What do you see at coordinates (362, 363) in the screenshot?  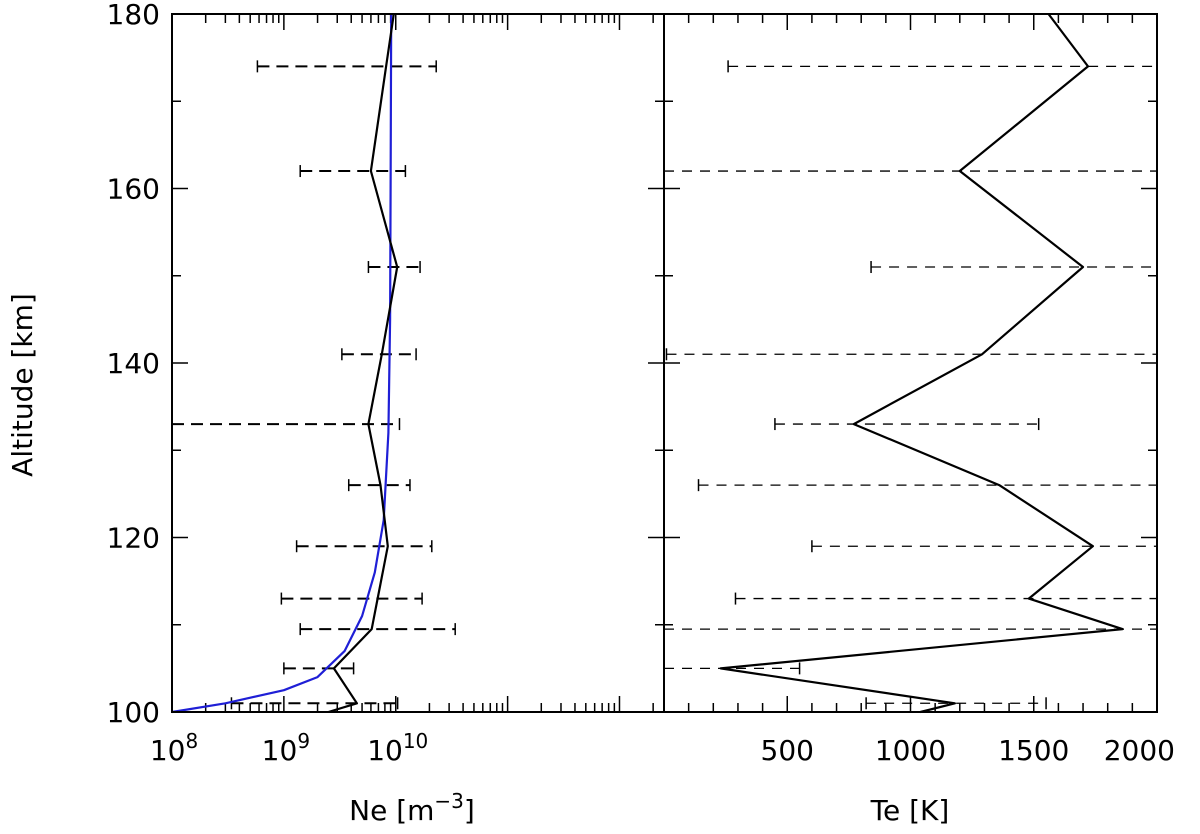 I see `measured-ne-line` at bounding box center [362, 363].